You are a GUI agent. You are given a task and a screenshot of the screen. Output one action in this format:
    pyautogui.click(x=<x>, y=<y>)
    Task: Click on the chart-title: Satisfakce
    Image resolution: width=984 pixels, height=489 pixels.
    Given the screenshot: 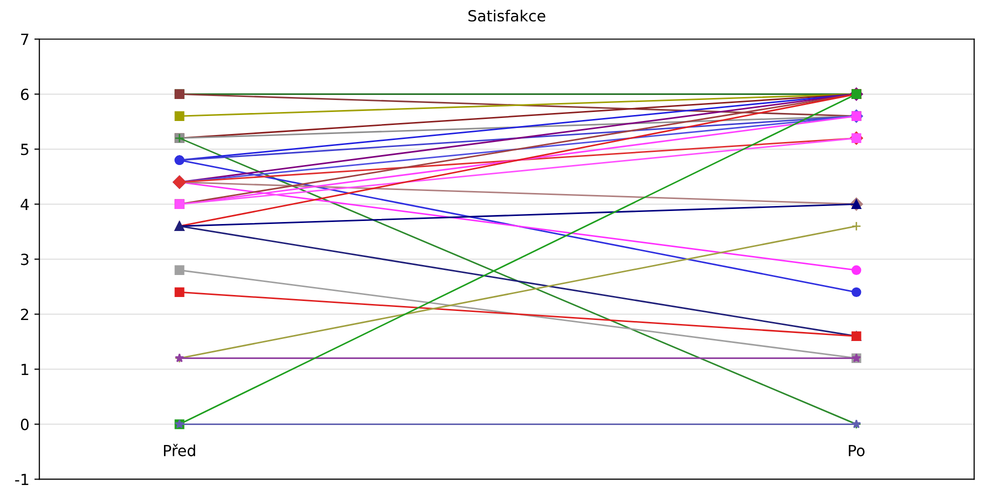 What is the action you would take?
    pyautogui.click(x=507, y=16)
    